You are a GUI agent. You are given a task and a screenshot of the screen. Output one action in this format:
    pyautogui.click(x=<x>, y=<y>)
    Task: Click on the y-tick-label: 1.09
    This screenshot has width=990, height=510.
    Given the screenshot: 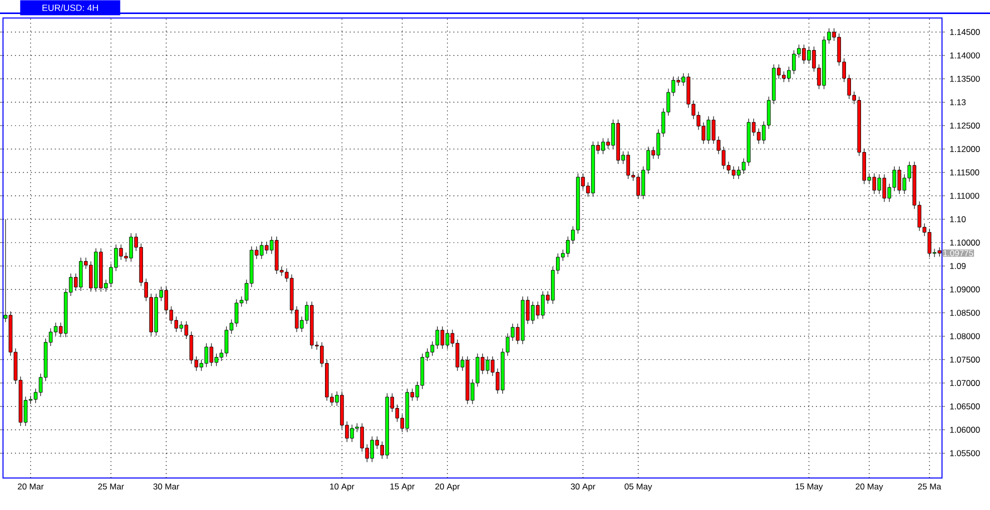 What is the action you would take?
    pyautogui.click(x=958, y=266)
    